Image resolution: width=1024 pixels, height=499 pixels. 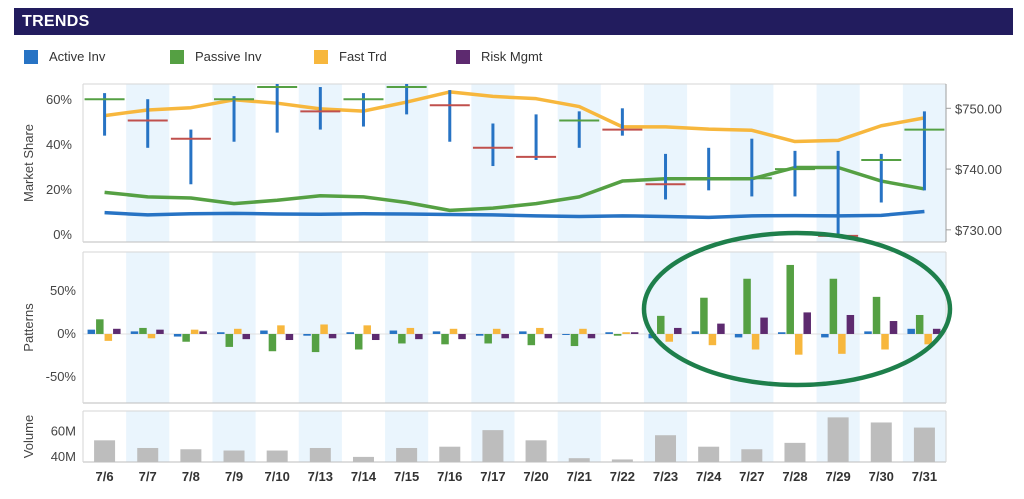 I want to click on date-tick-label: 7/28, so click(x=794, y=476).